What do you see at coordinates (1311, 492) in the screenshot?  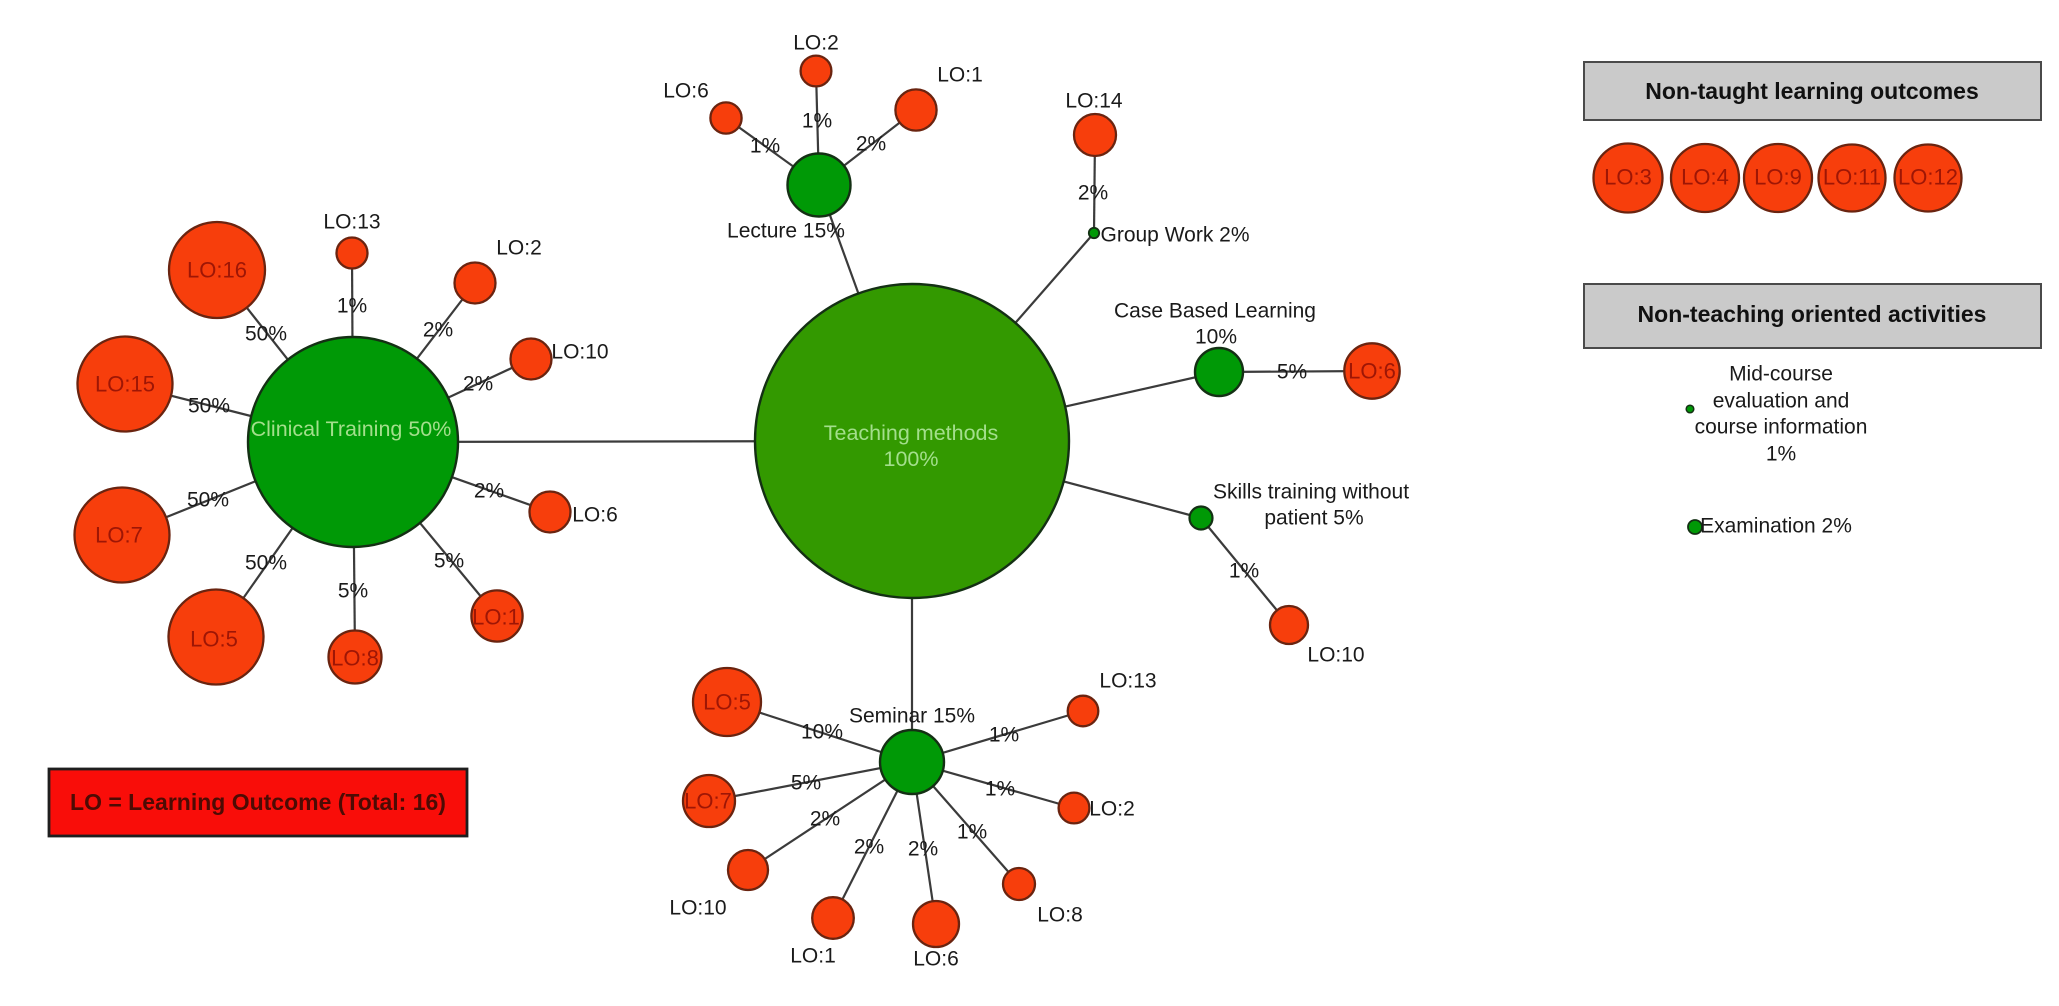 I see `svg-text: Skills training without` at bounding box center [1311, 492].